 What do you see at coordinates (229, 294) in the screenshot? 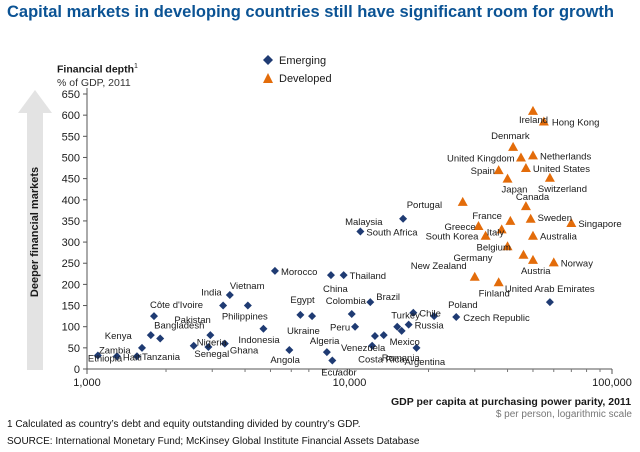
I see `point-vietnam` at bounding box center [229, 294].